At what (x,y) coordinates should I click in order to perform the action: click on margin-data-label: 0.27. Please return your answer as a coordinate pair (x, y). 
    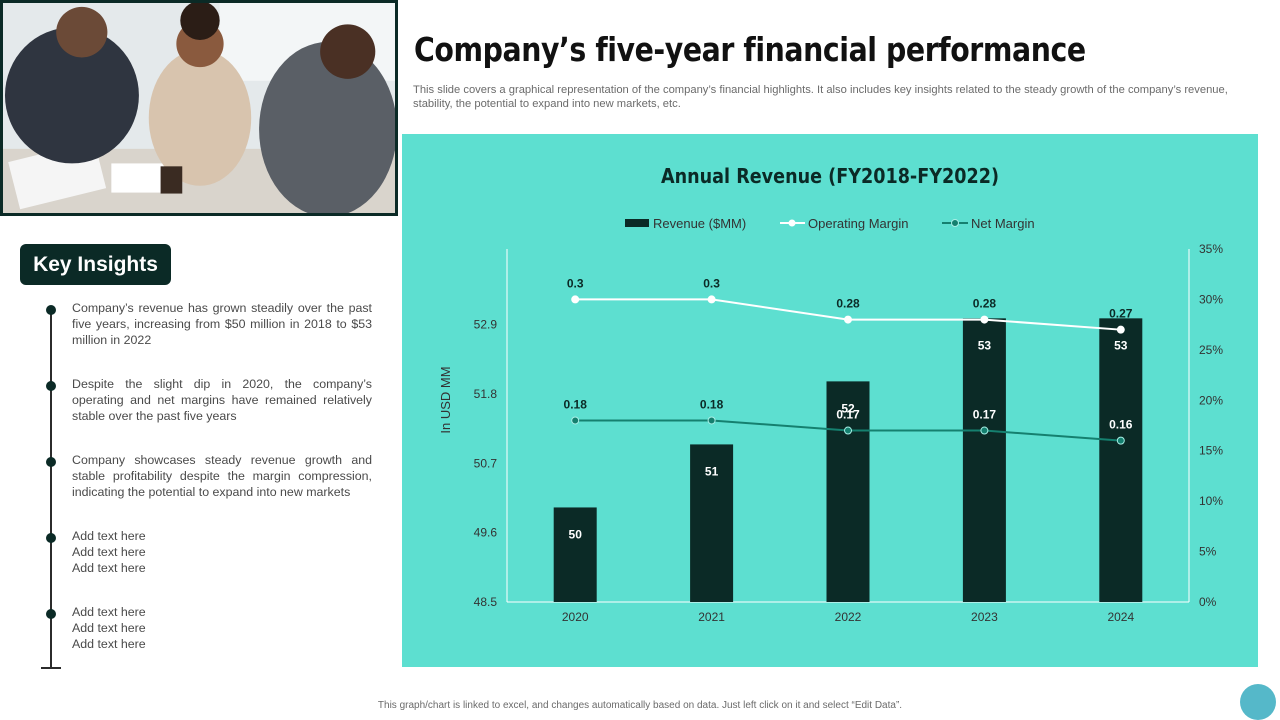
    Looking at the image, I should click on (1121, 314).